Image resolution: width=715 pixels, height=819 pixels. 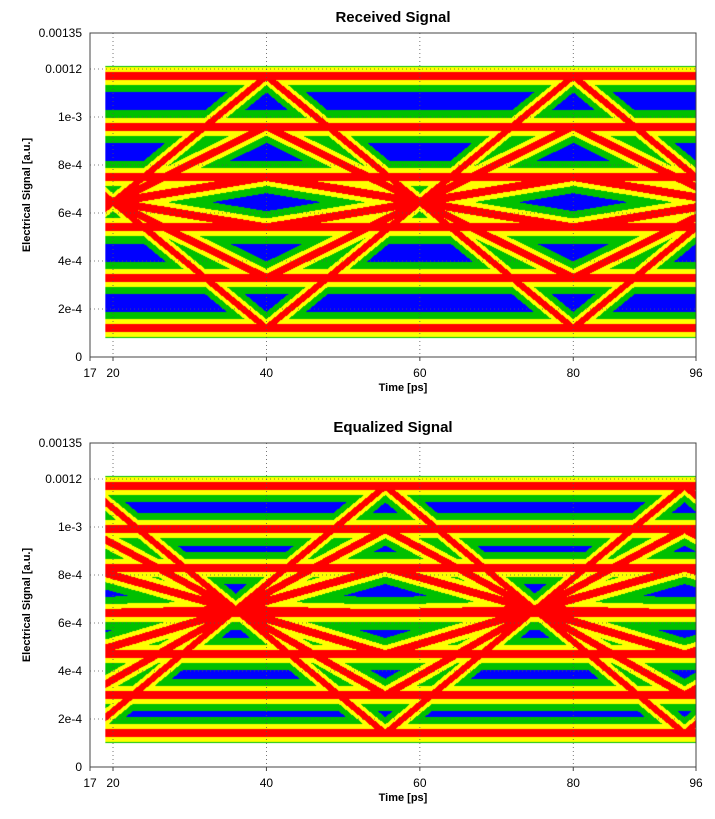 I want to click on chart-title: Equalized Signal, so click(x=392, y=427).